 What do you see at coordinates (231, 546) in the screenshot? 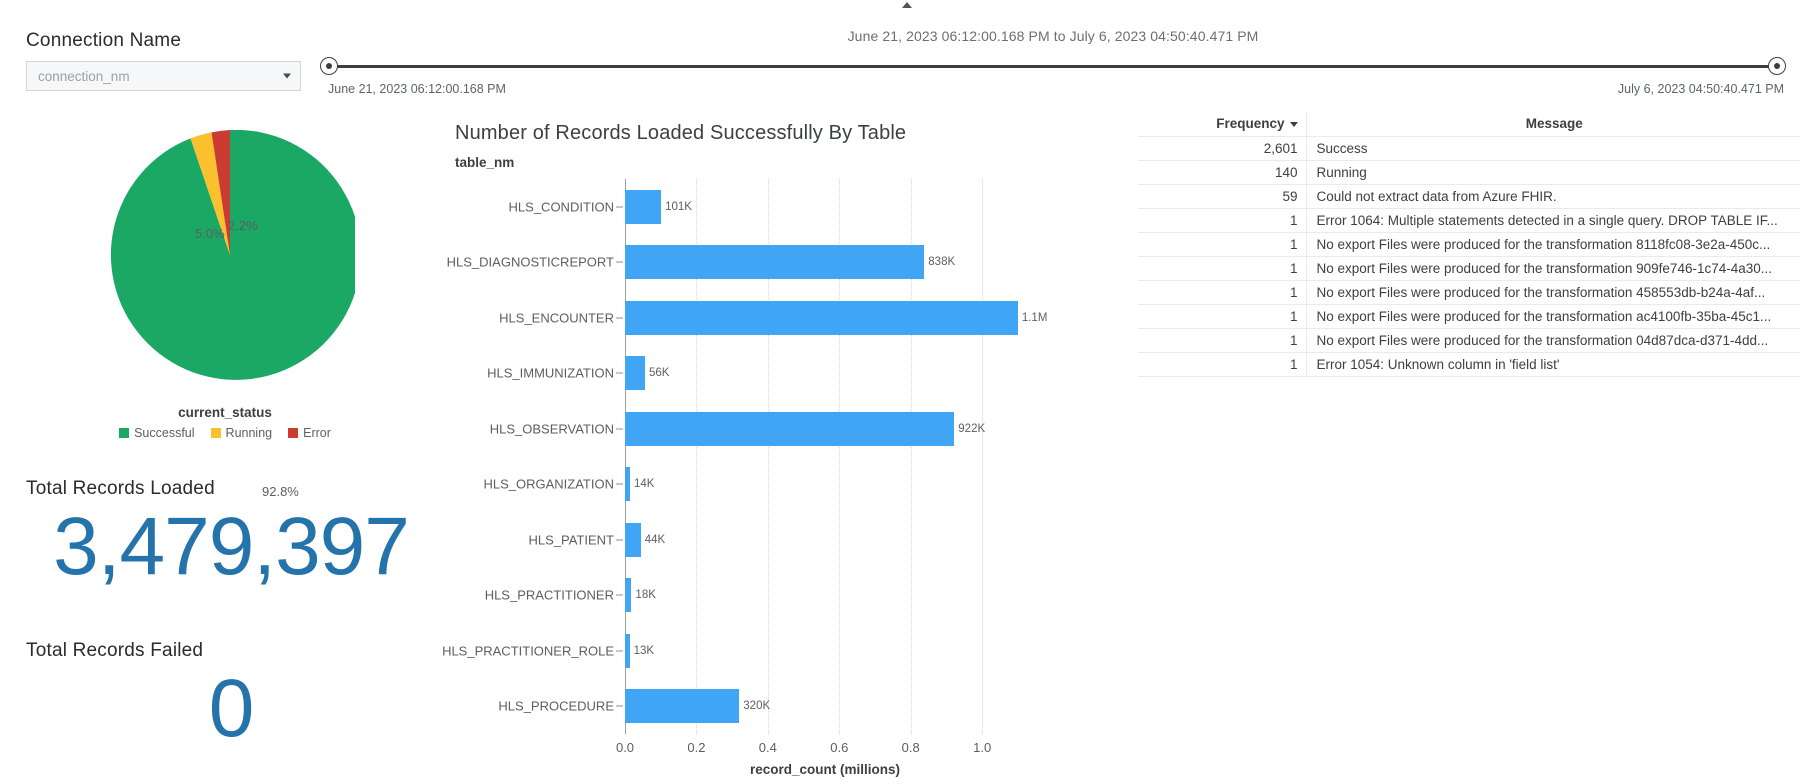
I see `kpi-total-records-loaded-value: 3,479,397` at bounding box center [231, 546].